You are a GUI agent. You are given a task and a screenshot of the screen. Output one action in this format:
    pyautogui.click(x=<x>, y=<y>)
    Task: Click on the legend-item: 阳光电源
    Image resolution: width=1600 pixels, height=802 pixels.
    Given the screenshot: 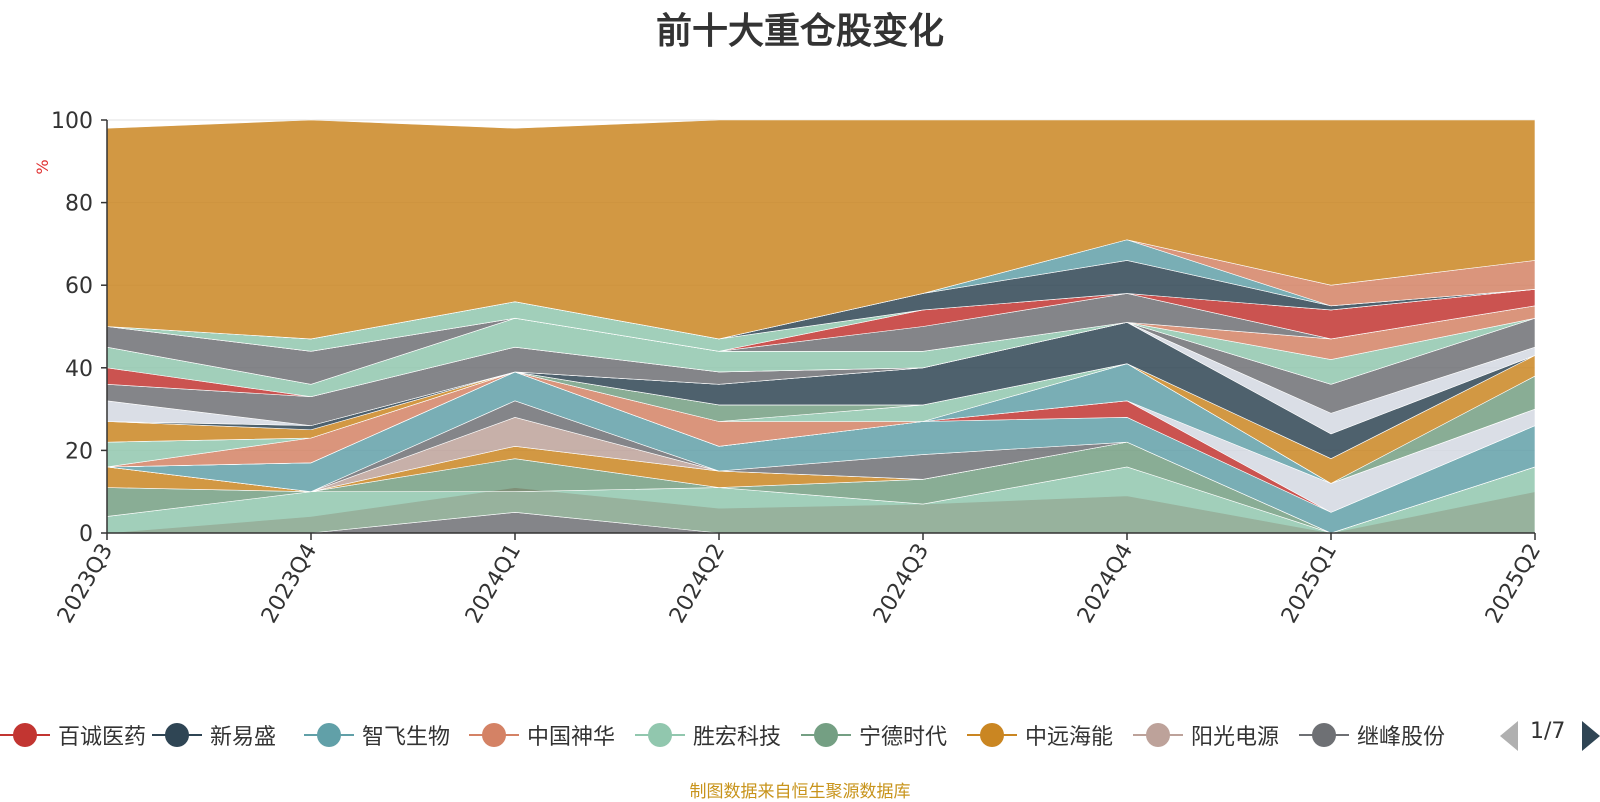 What is the action you would take?
    pyautogui.click(x=1206, y=735)
    